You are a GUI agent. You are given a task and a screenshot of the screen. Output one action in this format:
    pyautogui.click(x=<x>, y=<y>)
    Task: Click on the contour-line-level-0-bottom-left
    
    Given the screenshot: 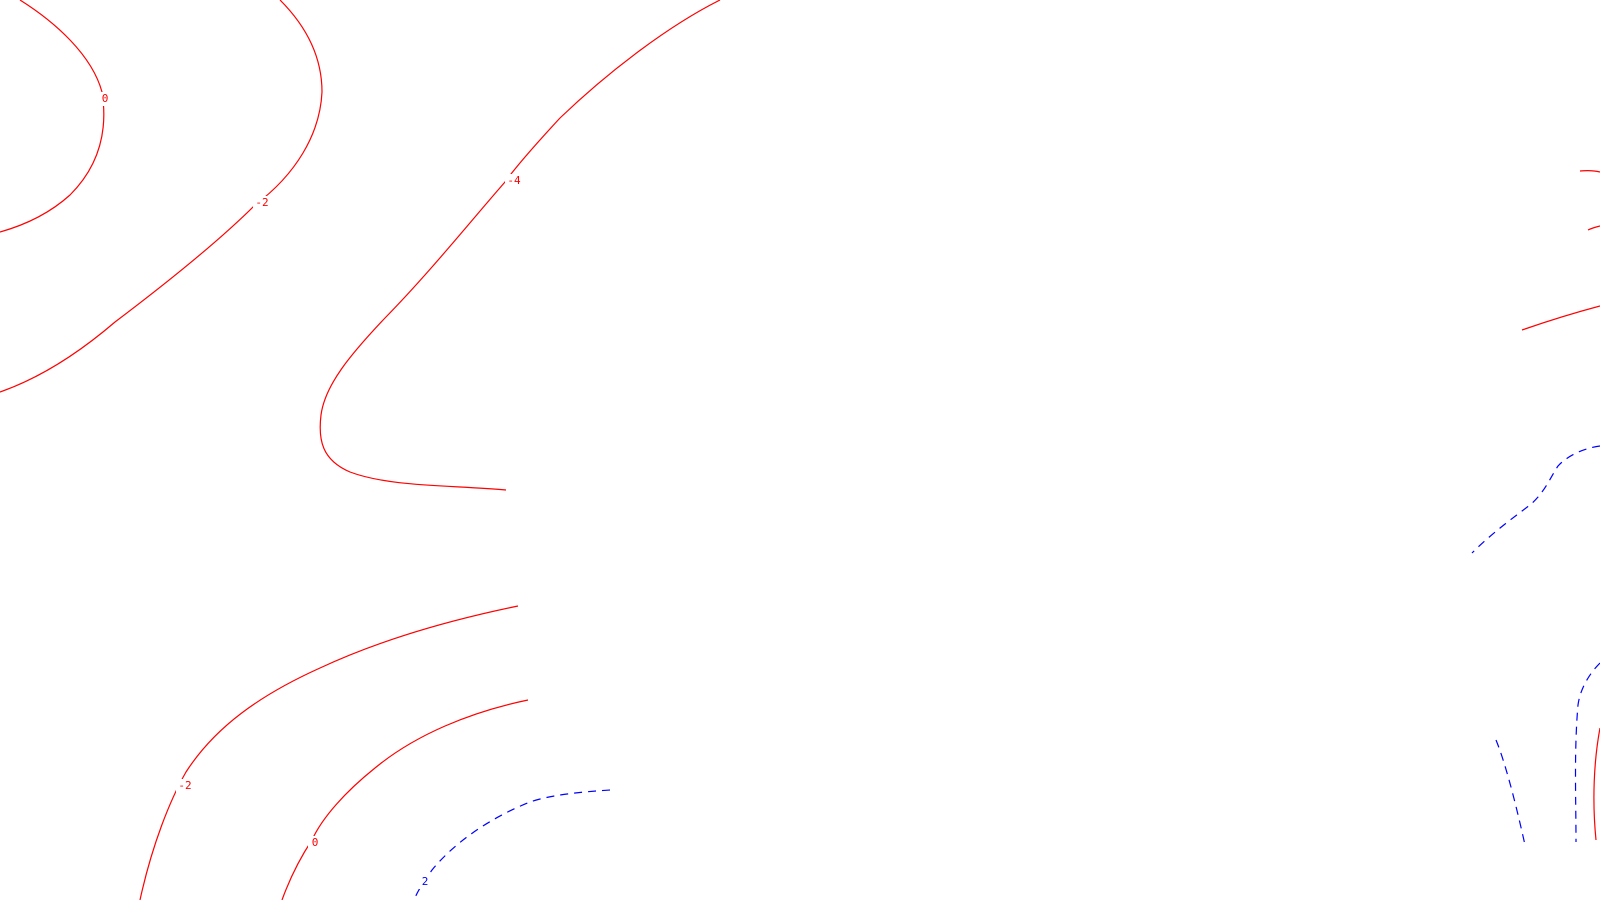 What is the action you would take?
    pyautogui.click(x=405, y=799)
    